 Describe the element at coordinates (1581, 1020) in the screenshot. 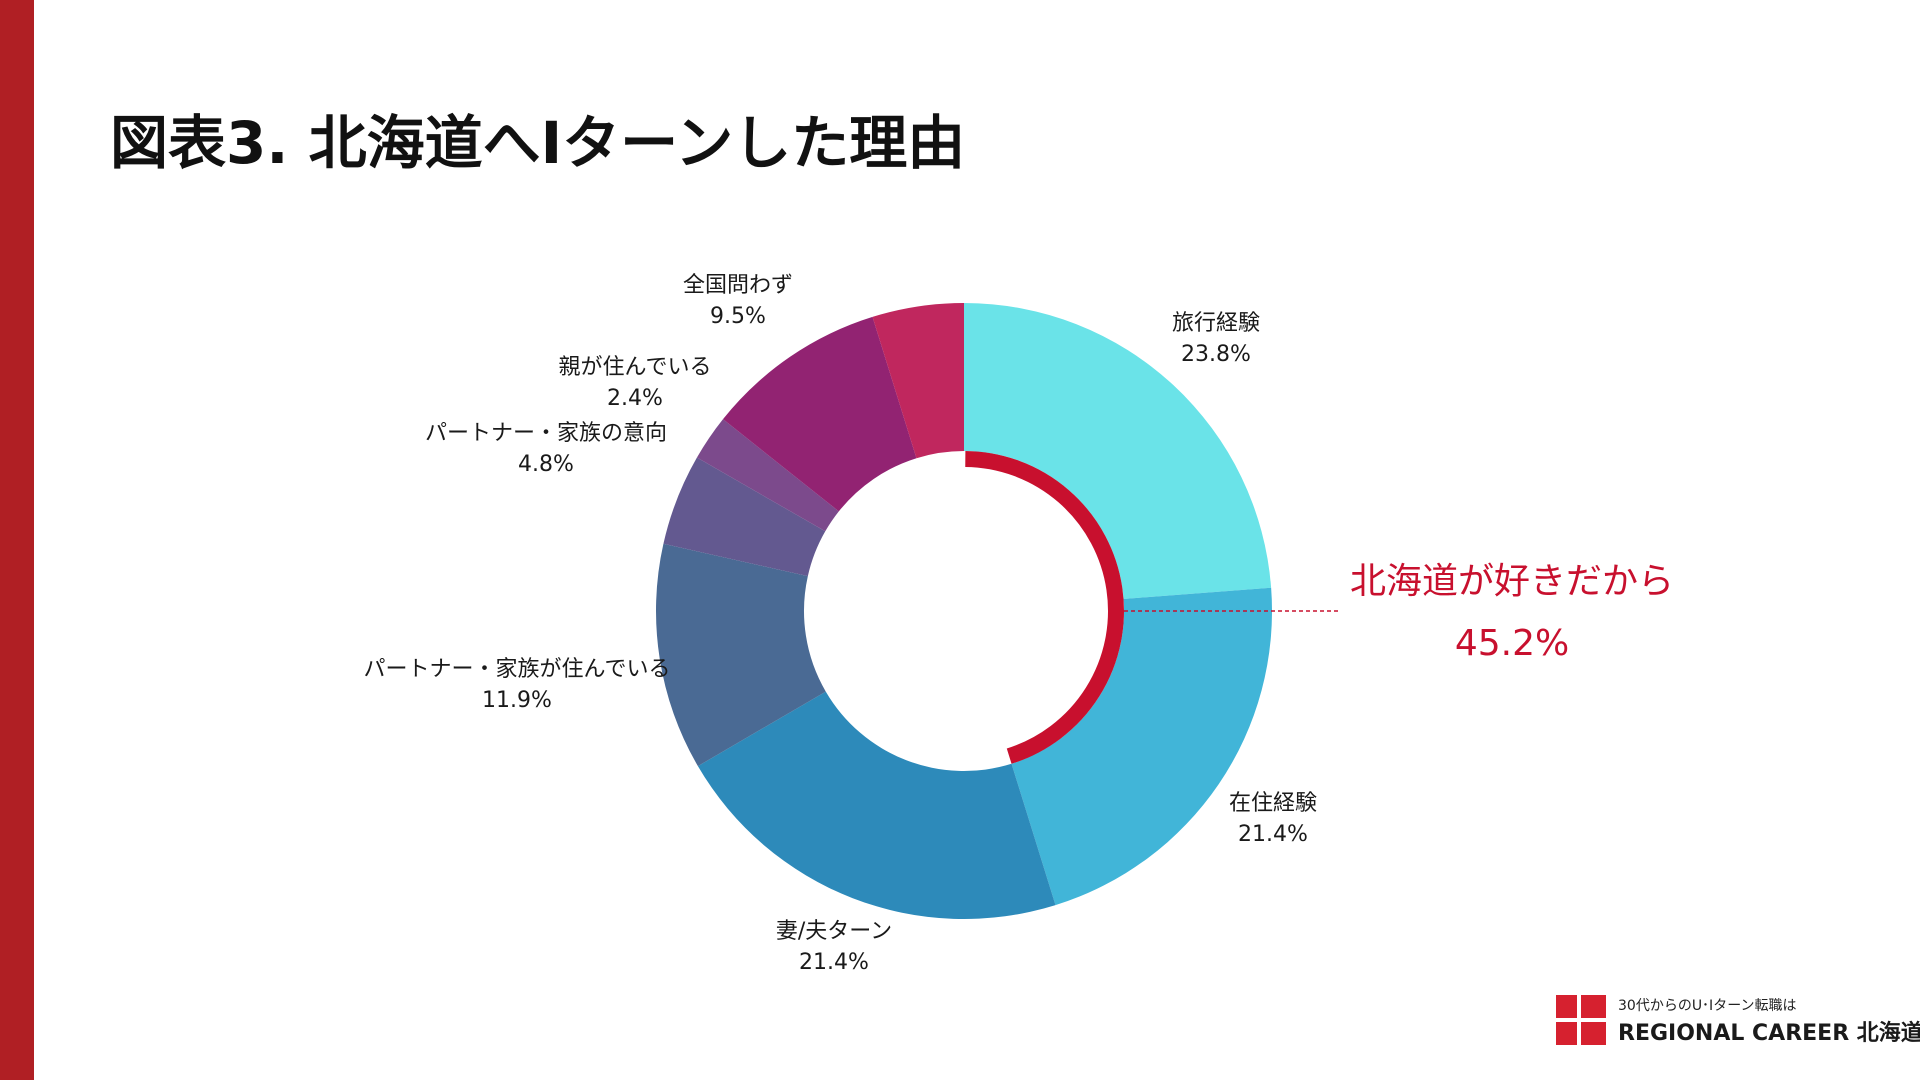

I see `logo-mark-icon` at that location.